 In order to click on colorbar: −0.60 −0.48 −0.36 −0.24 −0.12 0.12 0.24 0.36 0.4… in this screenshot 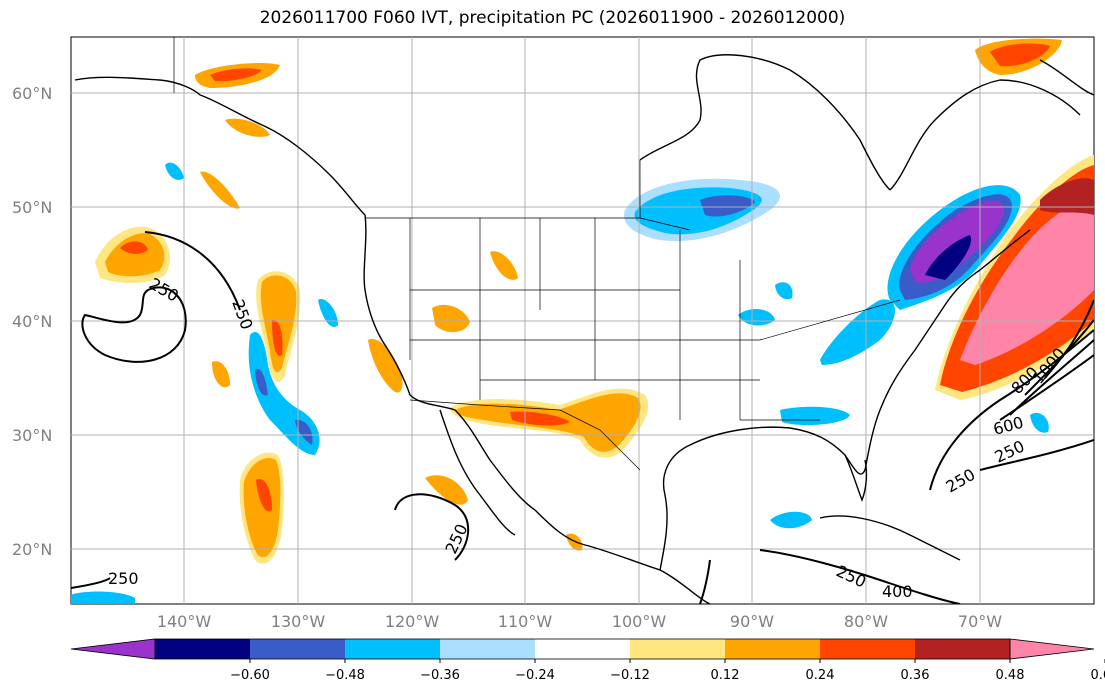, I will do `click(587, 660)`.